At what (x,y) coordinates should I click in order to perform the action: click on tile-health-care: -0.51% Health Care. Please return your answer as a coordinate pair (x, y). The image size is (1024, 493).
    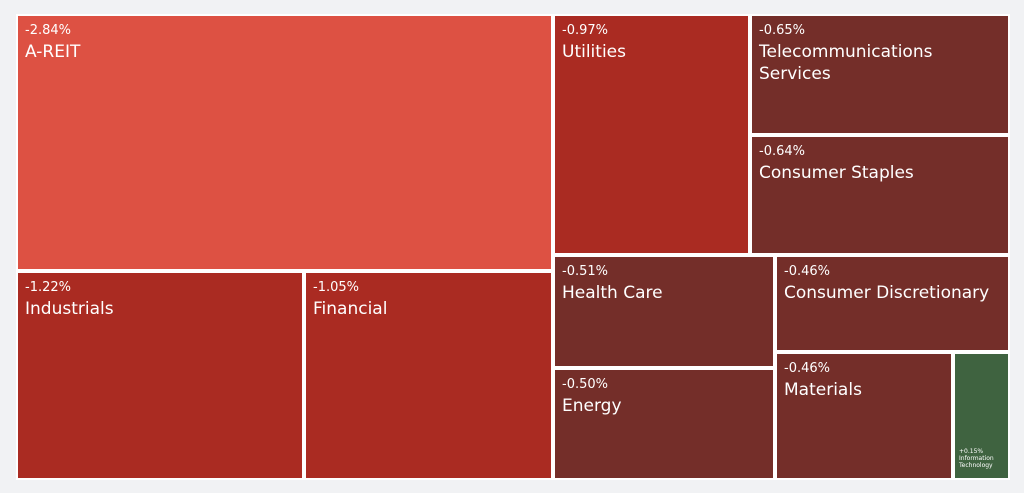
    Looking at the image, I should click on (664, 311).